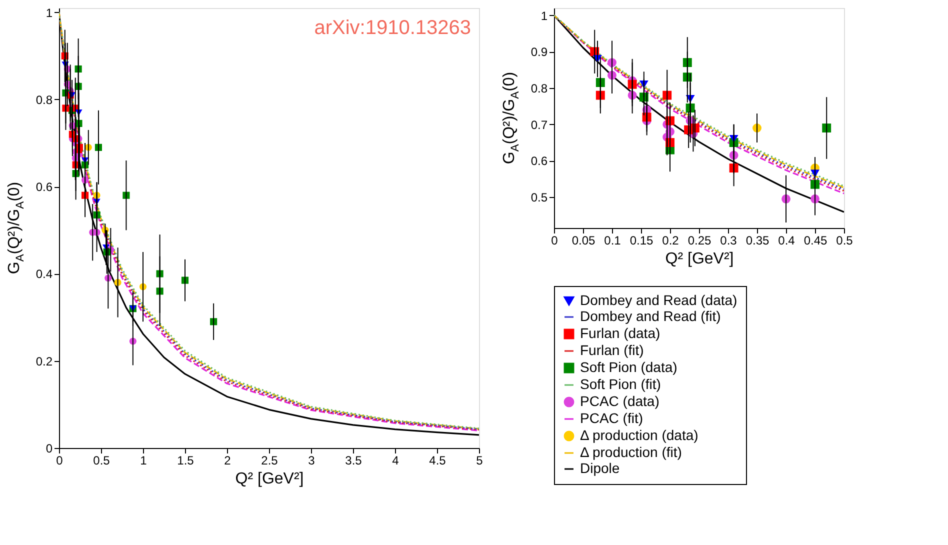 The height and width of the screenshot is (545, 948). What do you see at coordinates (353, 461) in the screenshot?
I see `x-tick-label: 3.5` at bounding box center [353, 461].